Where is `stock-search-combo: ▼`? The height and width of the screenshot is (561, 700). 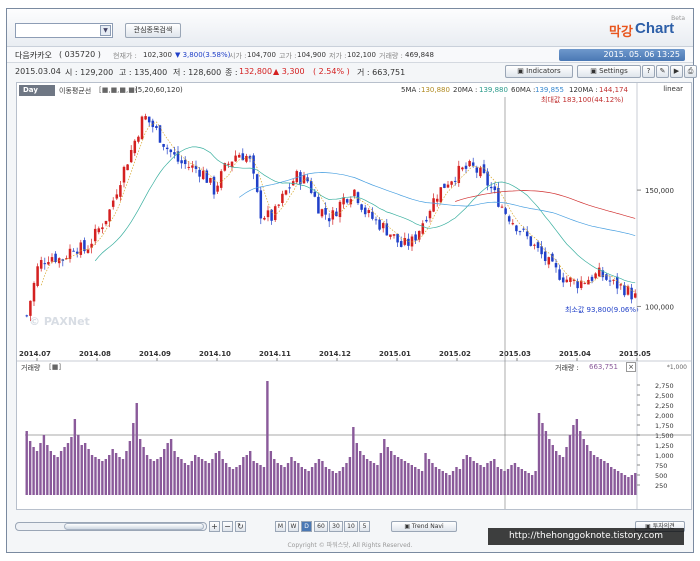 stock-search-combo: ▼ is located at coordinates (64, 30).